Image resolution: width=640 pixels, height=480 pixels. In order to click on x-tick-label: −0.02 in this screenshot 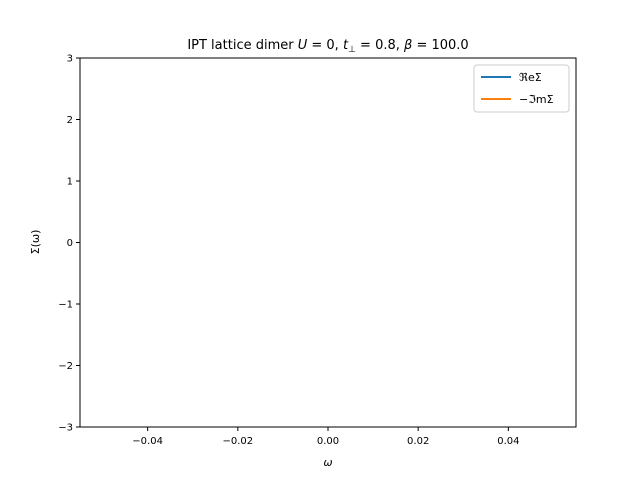, I will do `click(237, 441)`.